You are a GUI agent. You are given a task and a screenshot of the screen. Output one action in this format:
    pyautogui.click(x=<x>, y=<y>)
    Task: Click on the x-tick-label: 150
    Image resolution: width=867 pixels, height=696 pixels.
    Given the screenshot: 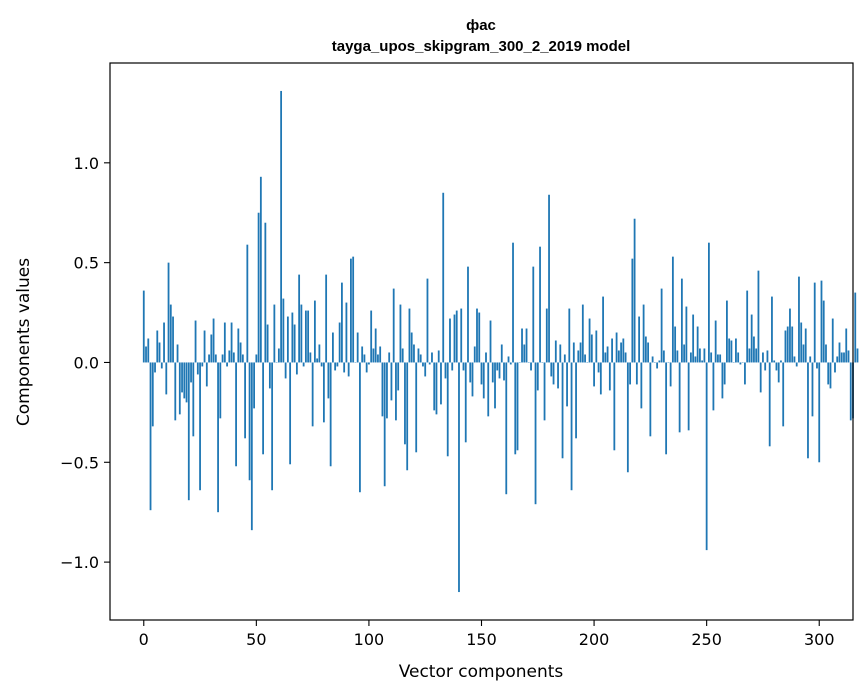 What is the action you would take?
    pyautogui.click(x=481, y=639)
    